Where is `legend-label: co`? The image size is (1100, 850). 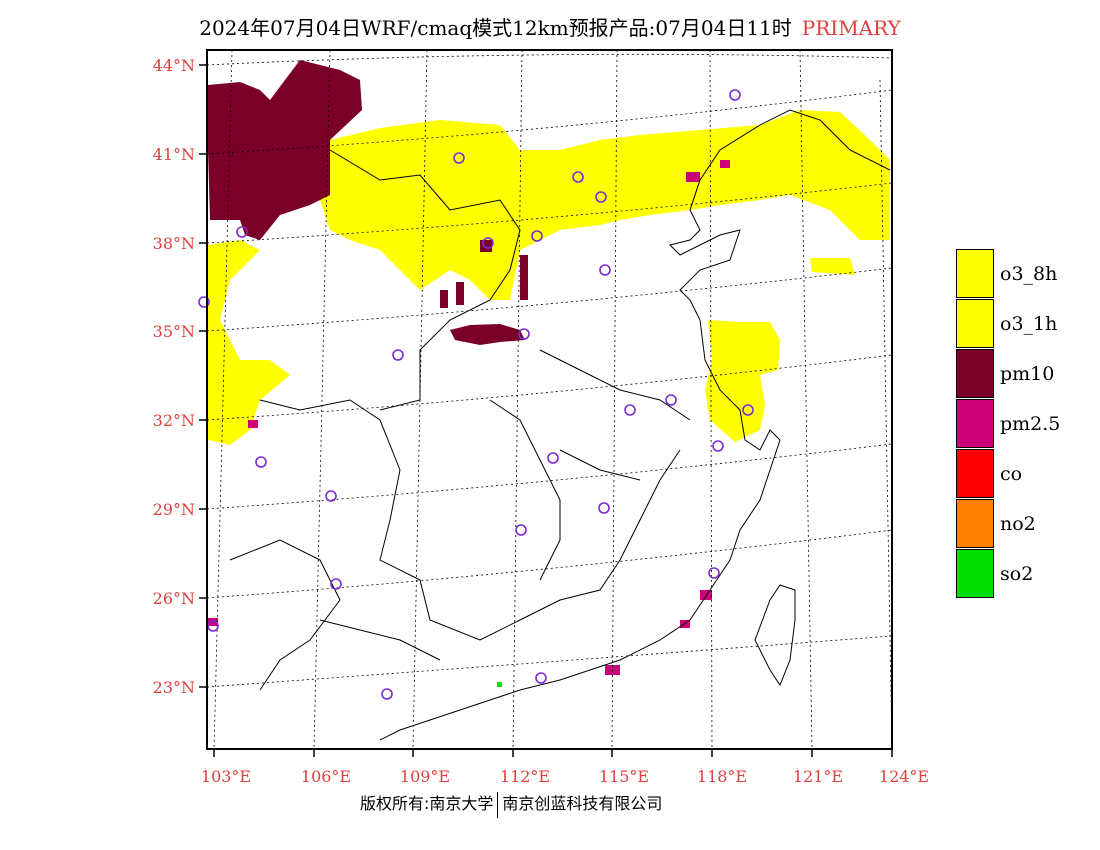
legend-label: co is located at coordinates (1011, 474).